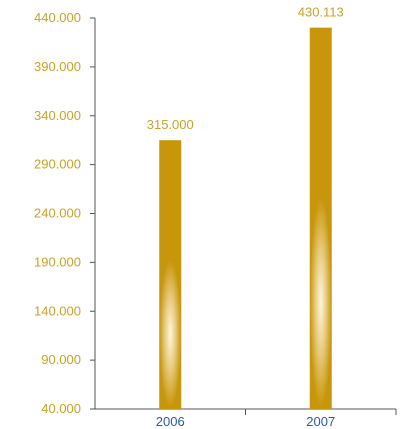  Describe the element at coordinates (246, 418) in the screenshot. I see `x-axis: 2006 2007` at that location.